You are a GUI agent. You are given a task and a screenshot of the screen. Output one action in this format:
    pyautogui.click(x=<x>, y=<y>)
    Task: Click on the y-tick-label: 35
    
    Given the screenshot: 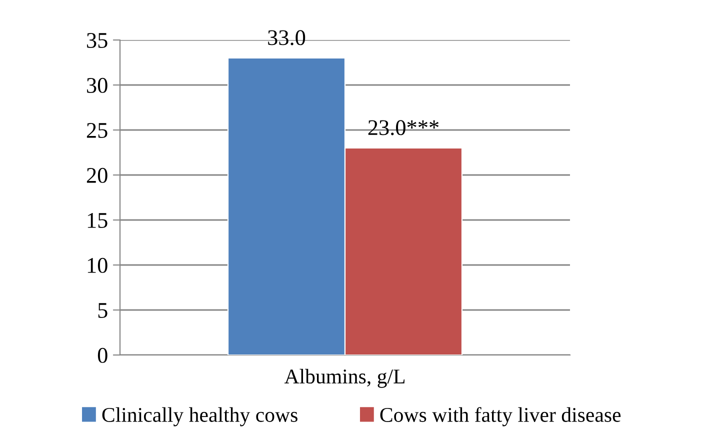 What is the action you would take?
    pyautogui.click(x=97, y=40)
    